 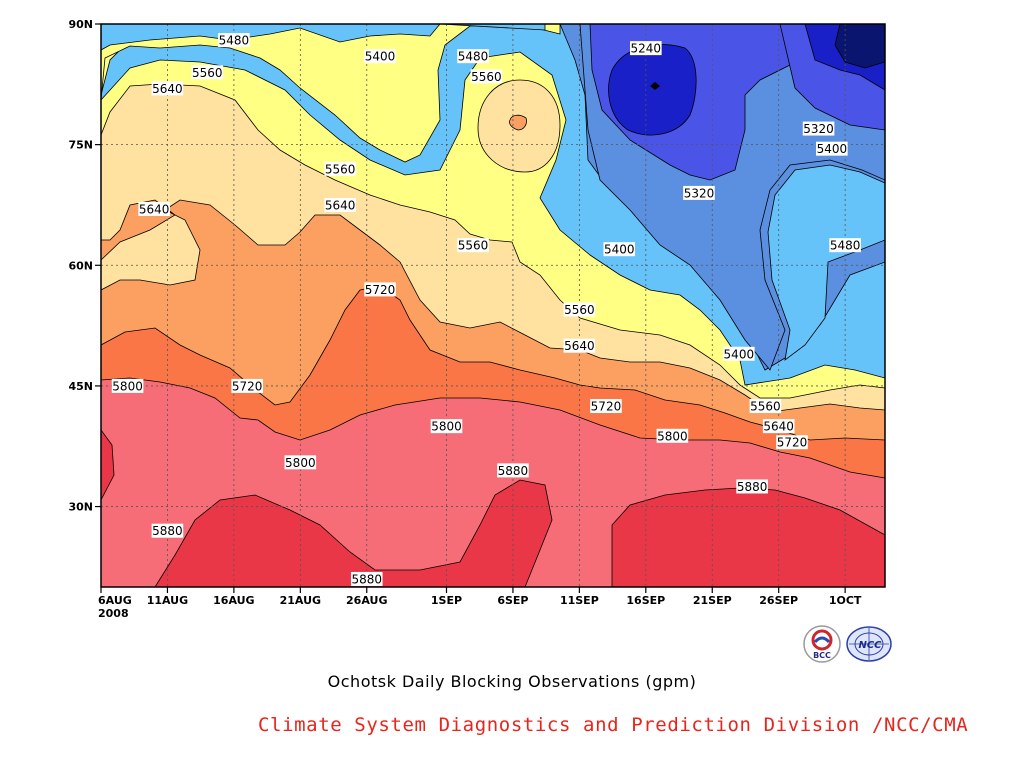 I want to click on bcc-logo-icon: BCC, so click(x=822, y=644).